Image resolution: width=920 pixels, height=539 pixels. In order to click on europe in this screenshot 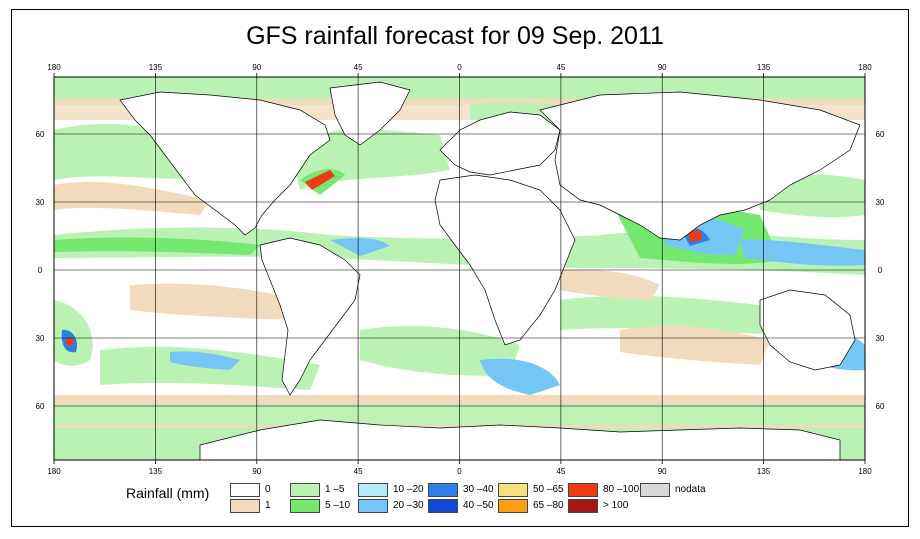, I will do `click(500, 143)`.